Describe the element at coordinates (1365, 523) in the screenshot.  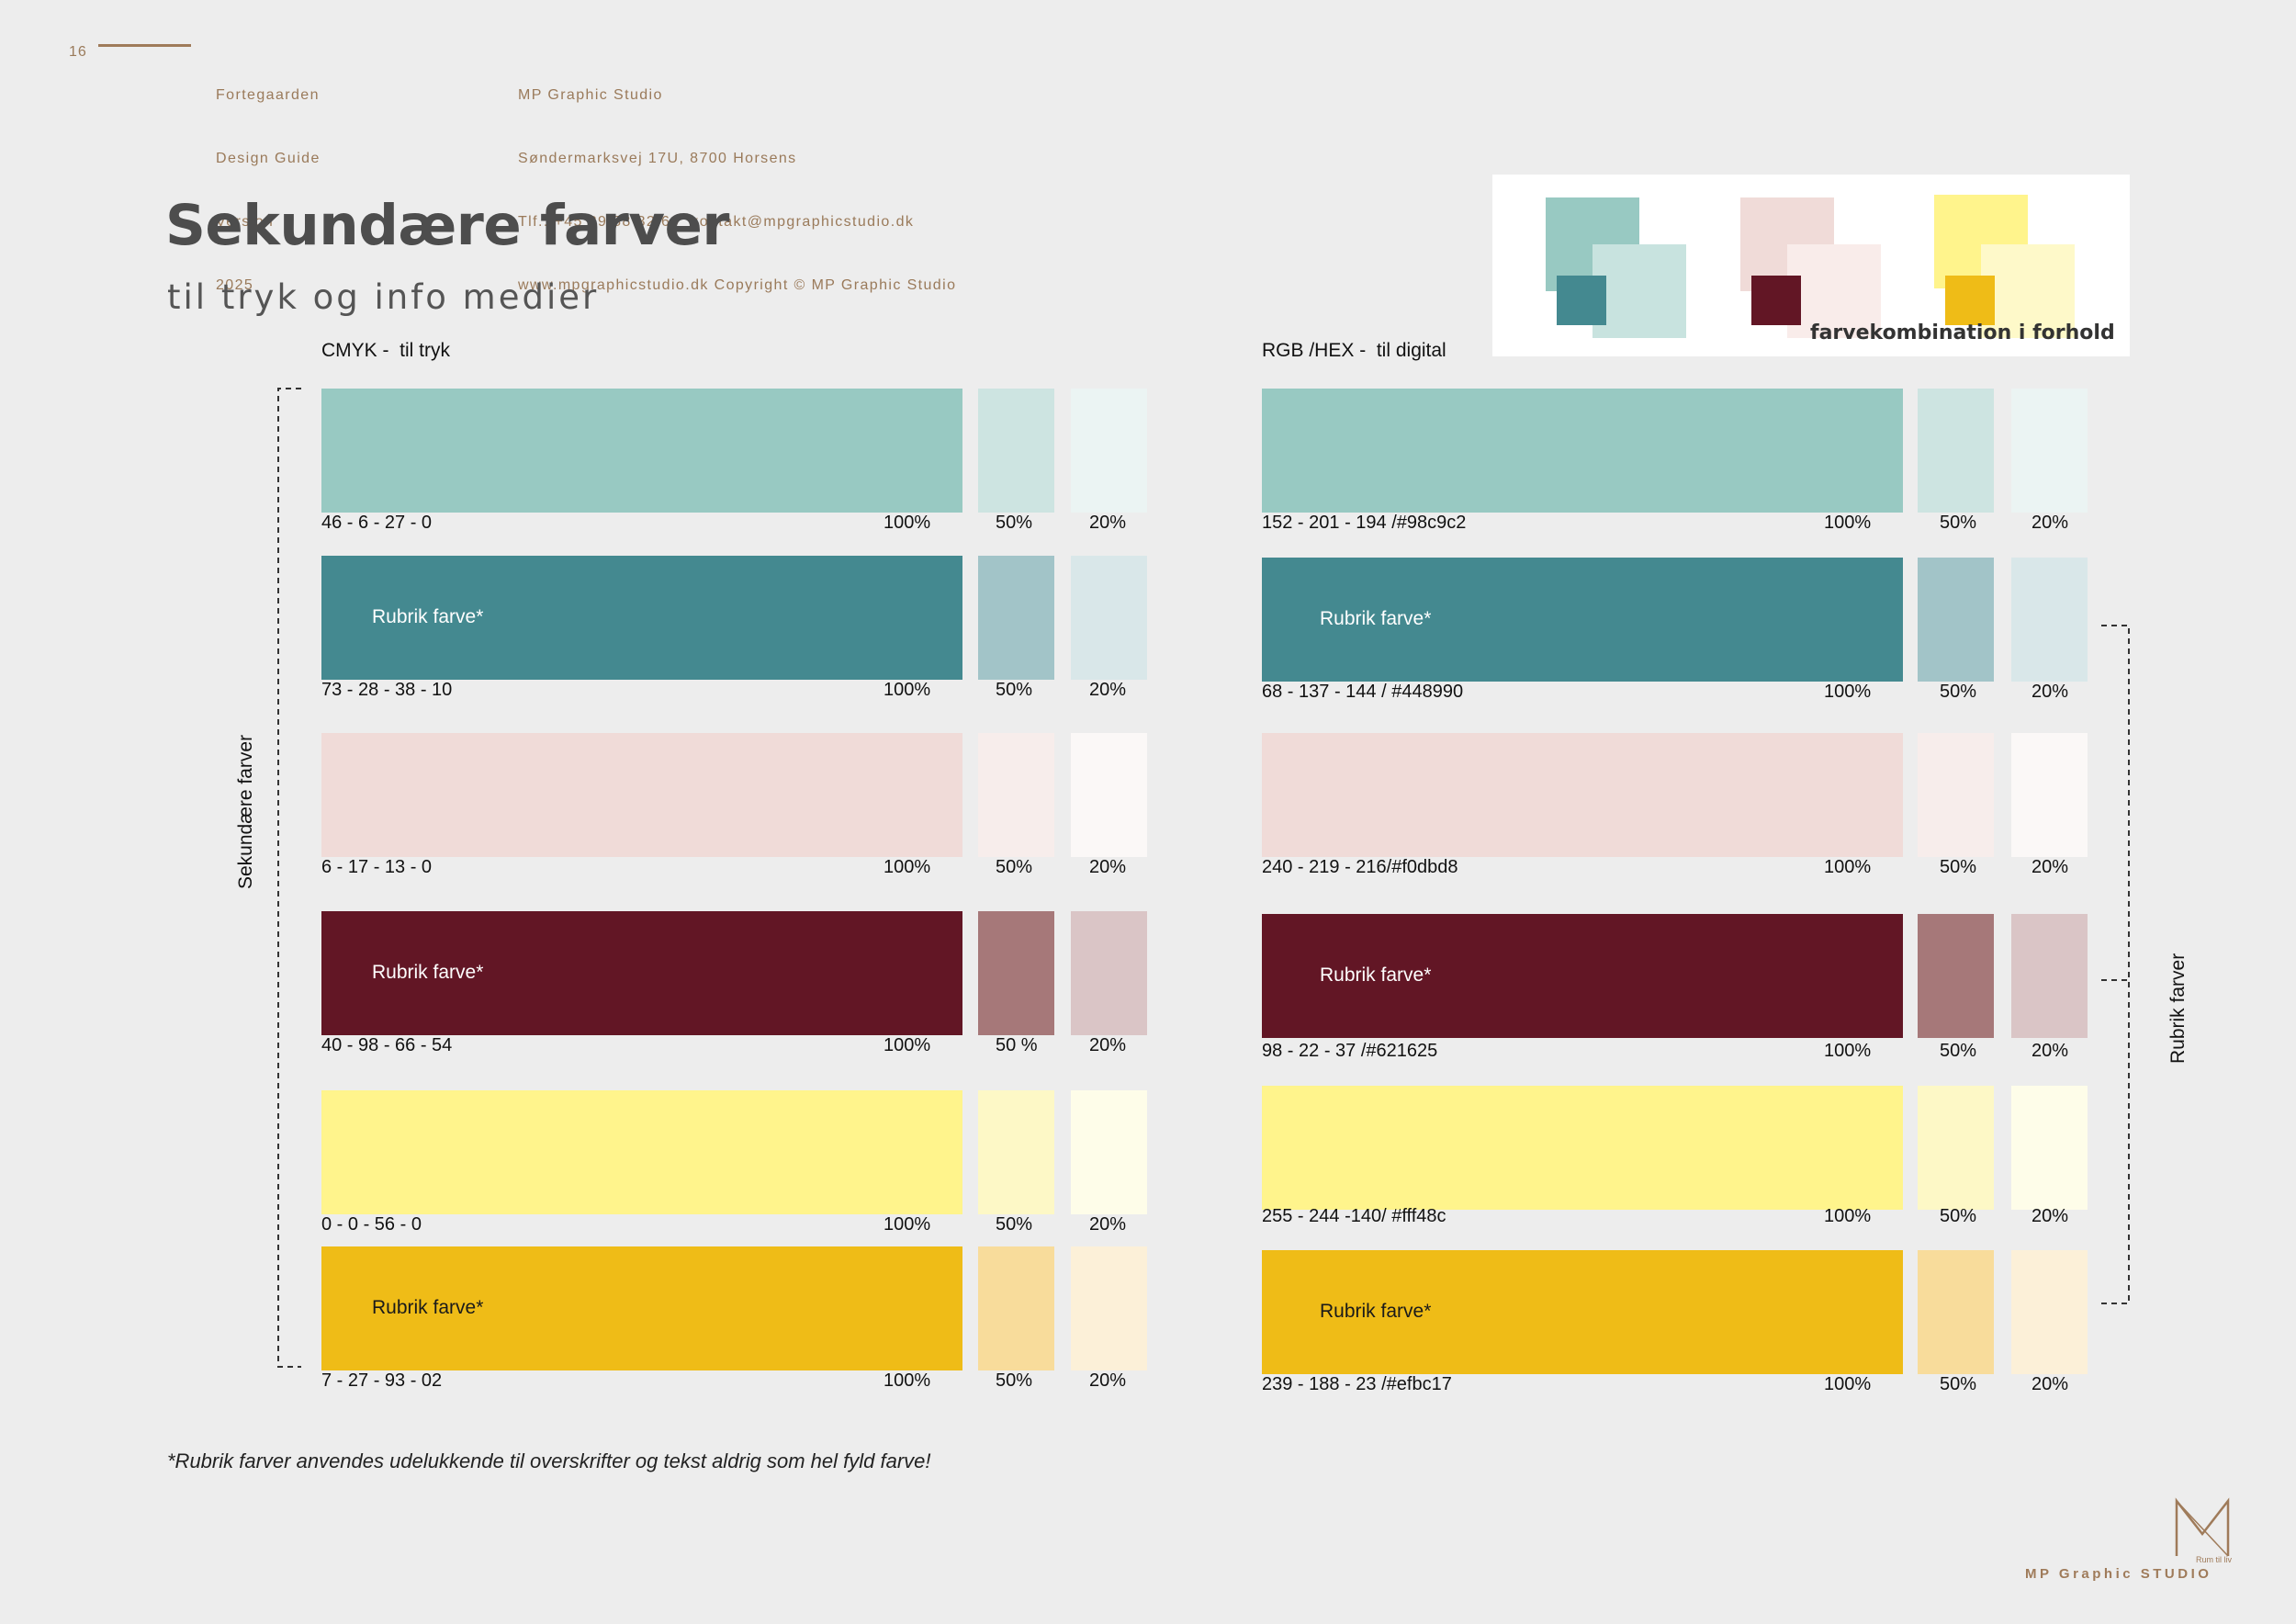
I see `color-code: 152 - 201 - 194 /#98c9c2` at that location.